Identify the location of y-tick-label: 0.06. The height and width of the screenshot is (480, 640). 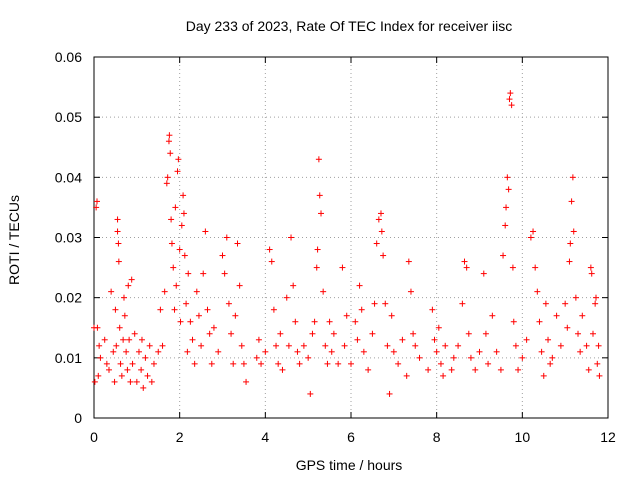
(68, 57).